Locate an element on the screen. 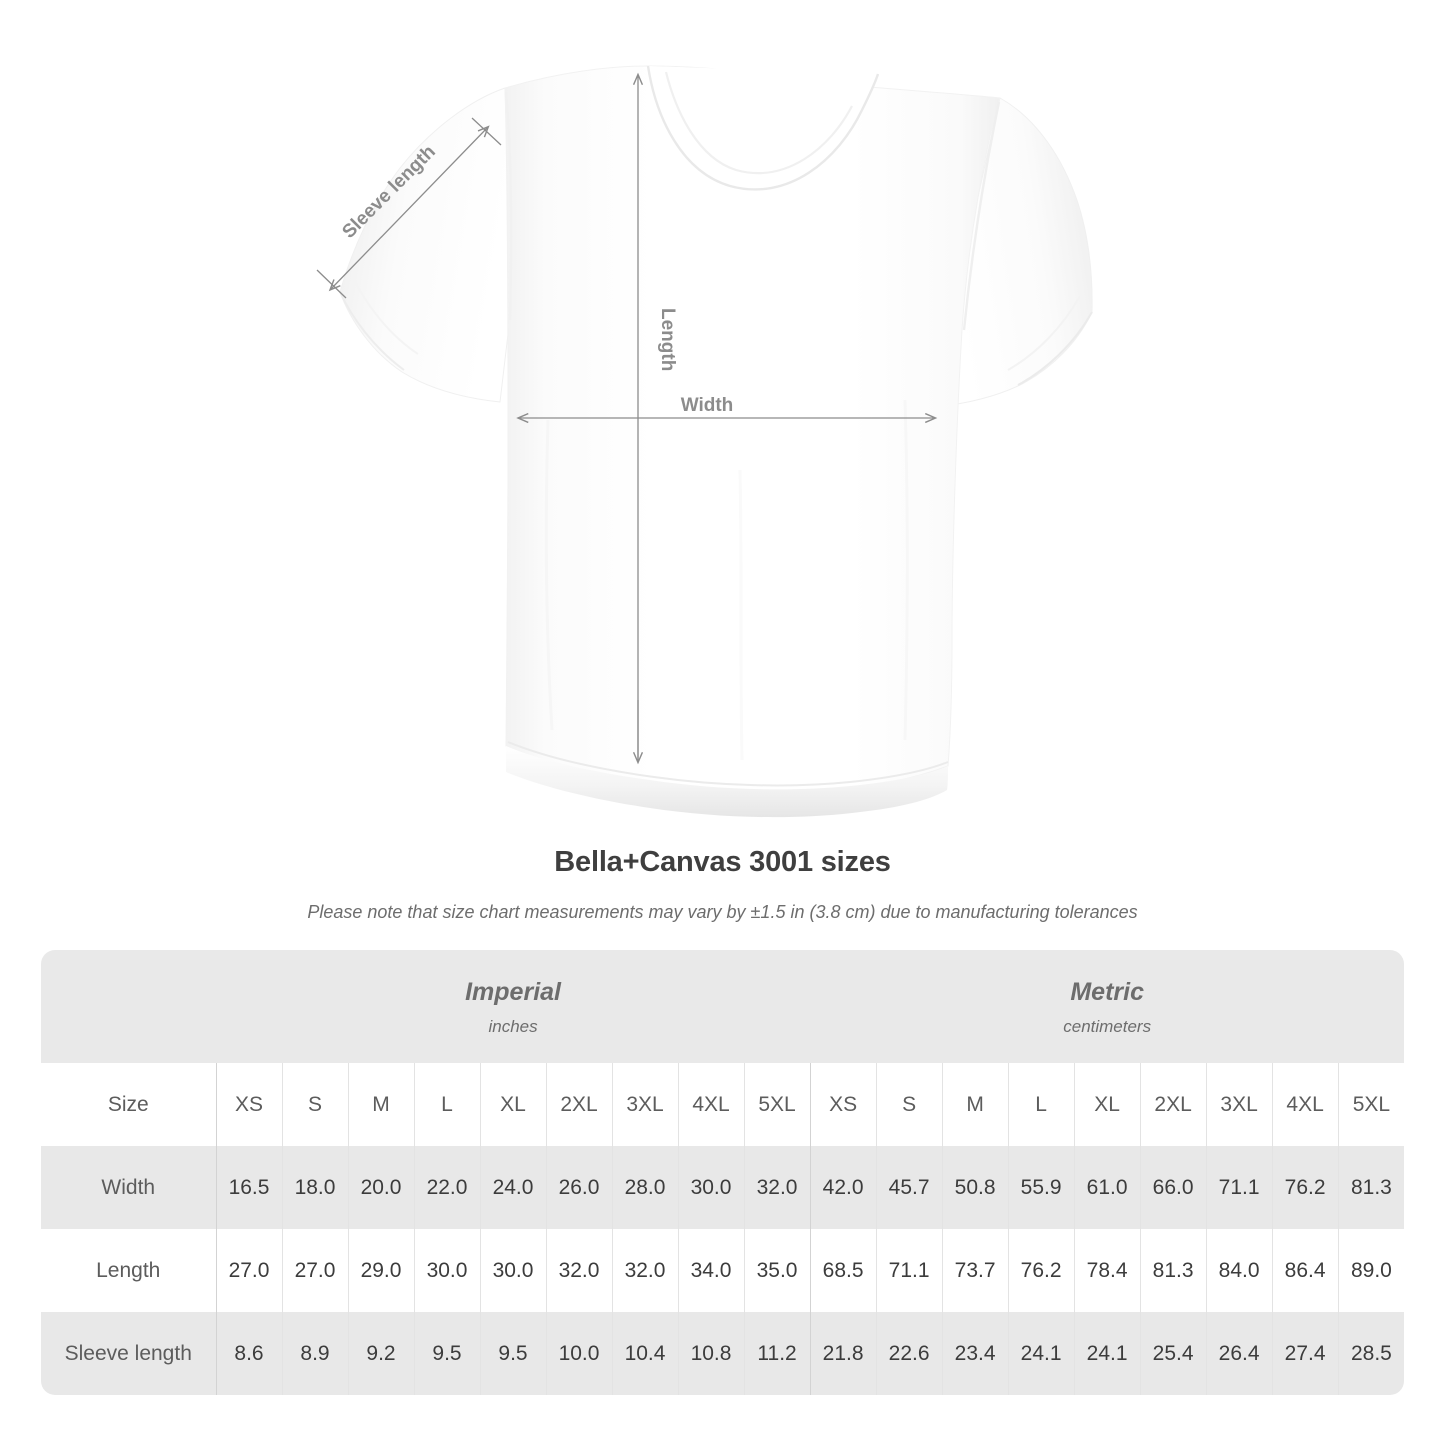  cell-sleeve-length-imperial-2xl: 10.0 is located at coordinates (578, 1353).